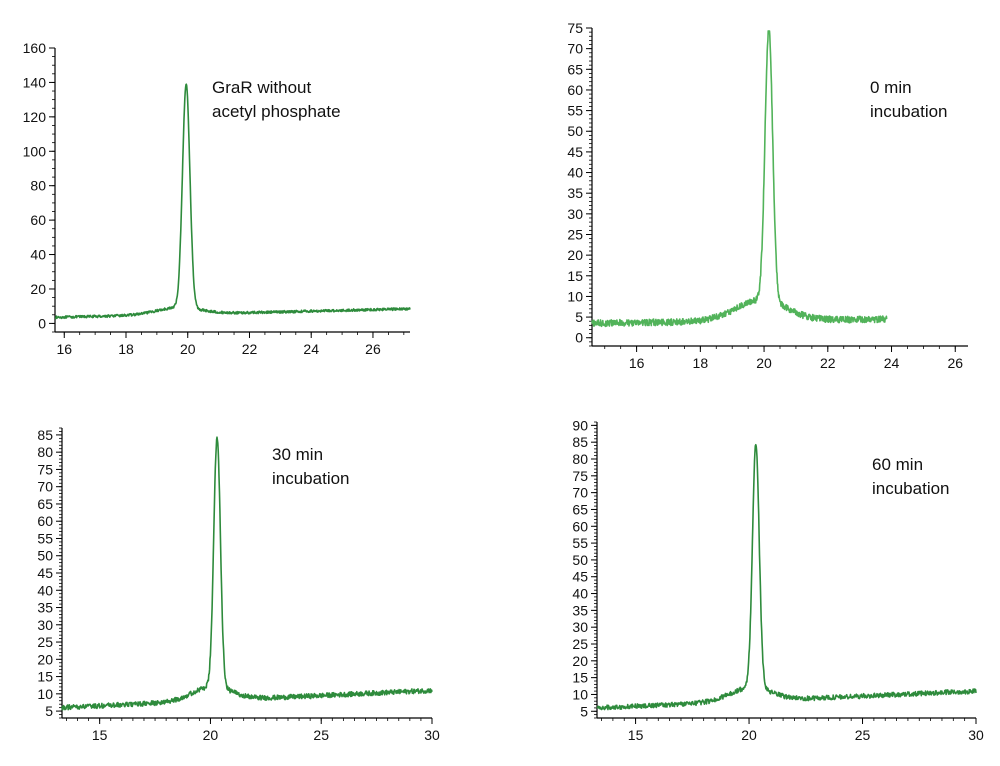  I want to click on y-tick-label: 160, so click(35, 48).